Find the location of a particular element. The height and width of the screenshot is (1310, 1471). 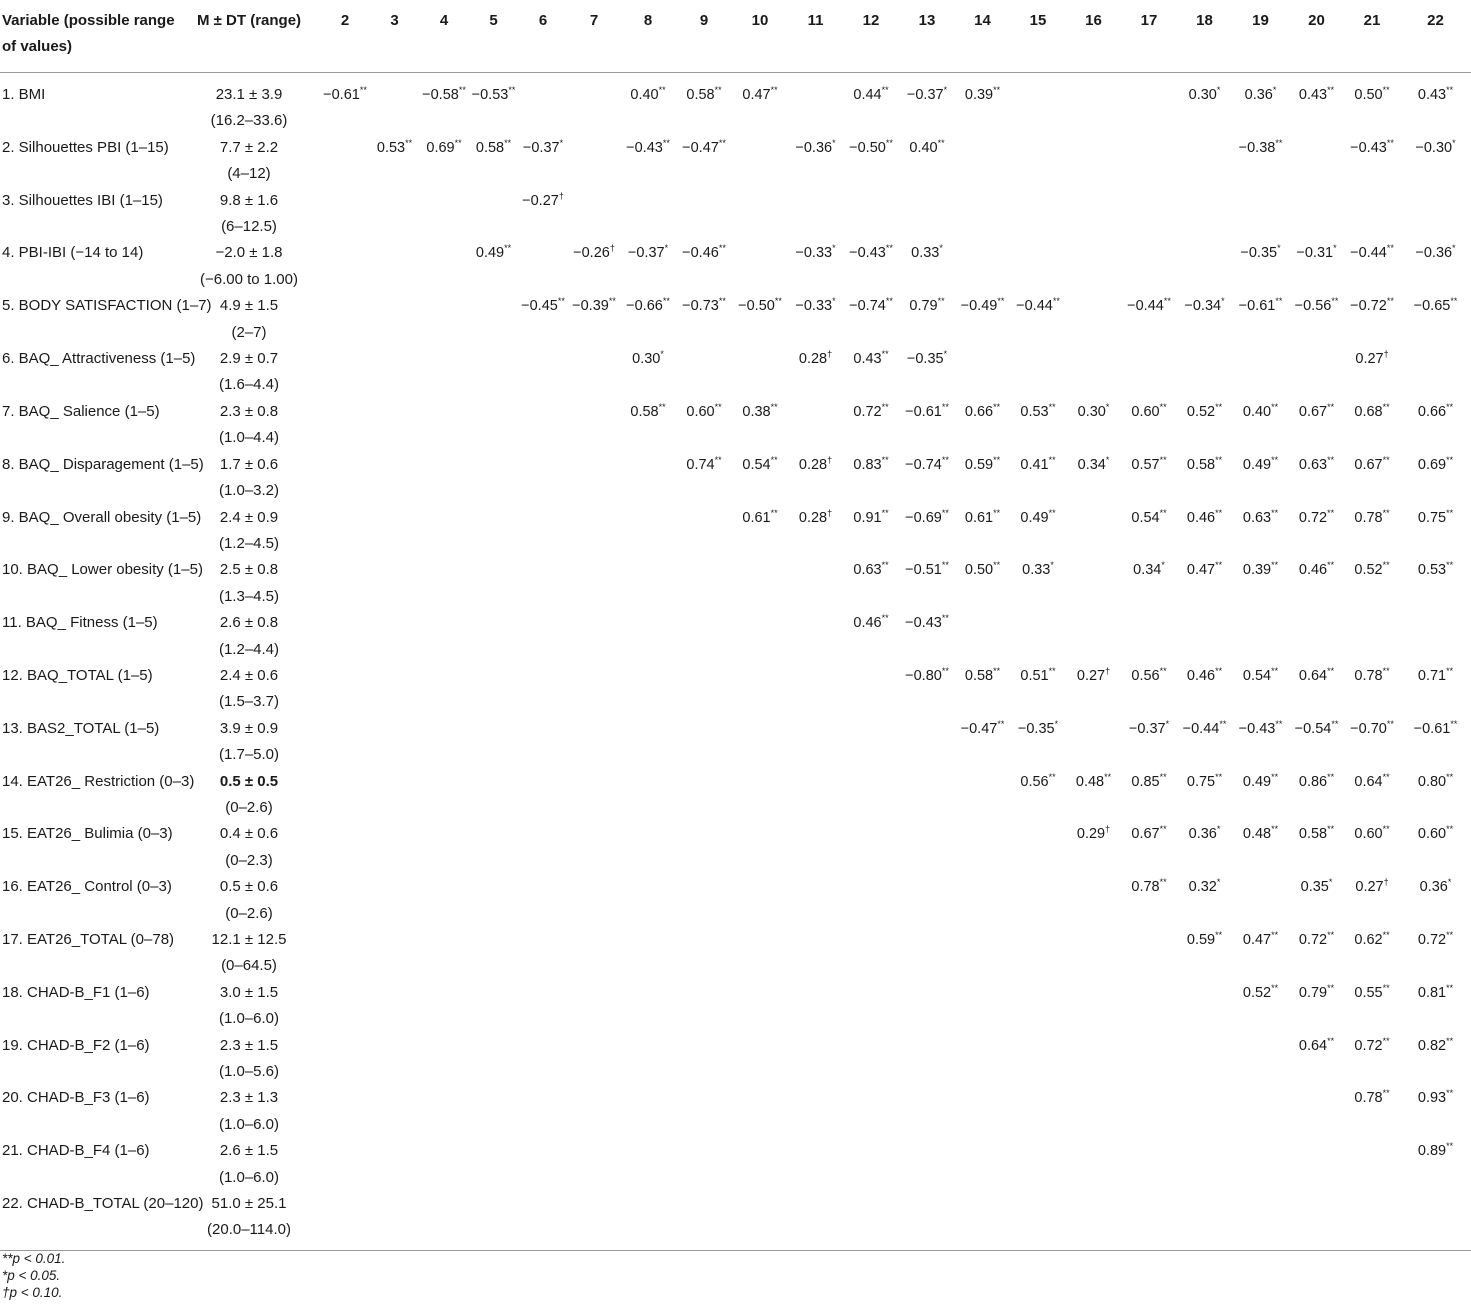

header-col-6: 6 is located at coordinates (543, 36).